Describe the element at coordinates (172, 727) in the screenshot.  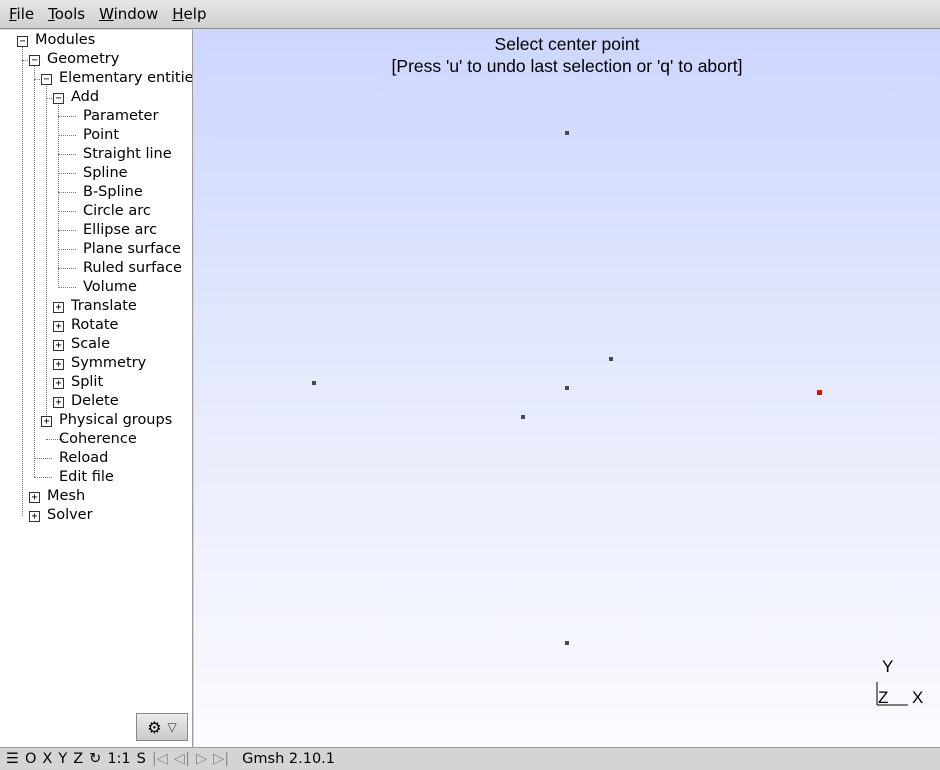
I see `dropdown-arrow-icon: ▽` at that location.